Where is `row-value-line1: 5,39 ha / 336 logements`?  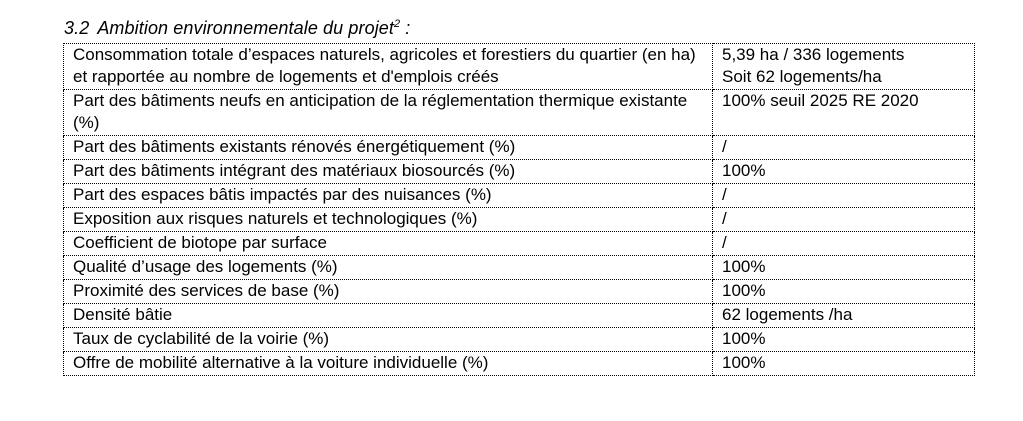 row-value-line1: 5,39 ha / 336 logements is located at coordinates (813, 54).